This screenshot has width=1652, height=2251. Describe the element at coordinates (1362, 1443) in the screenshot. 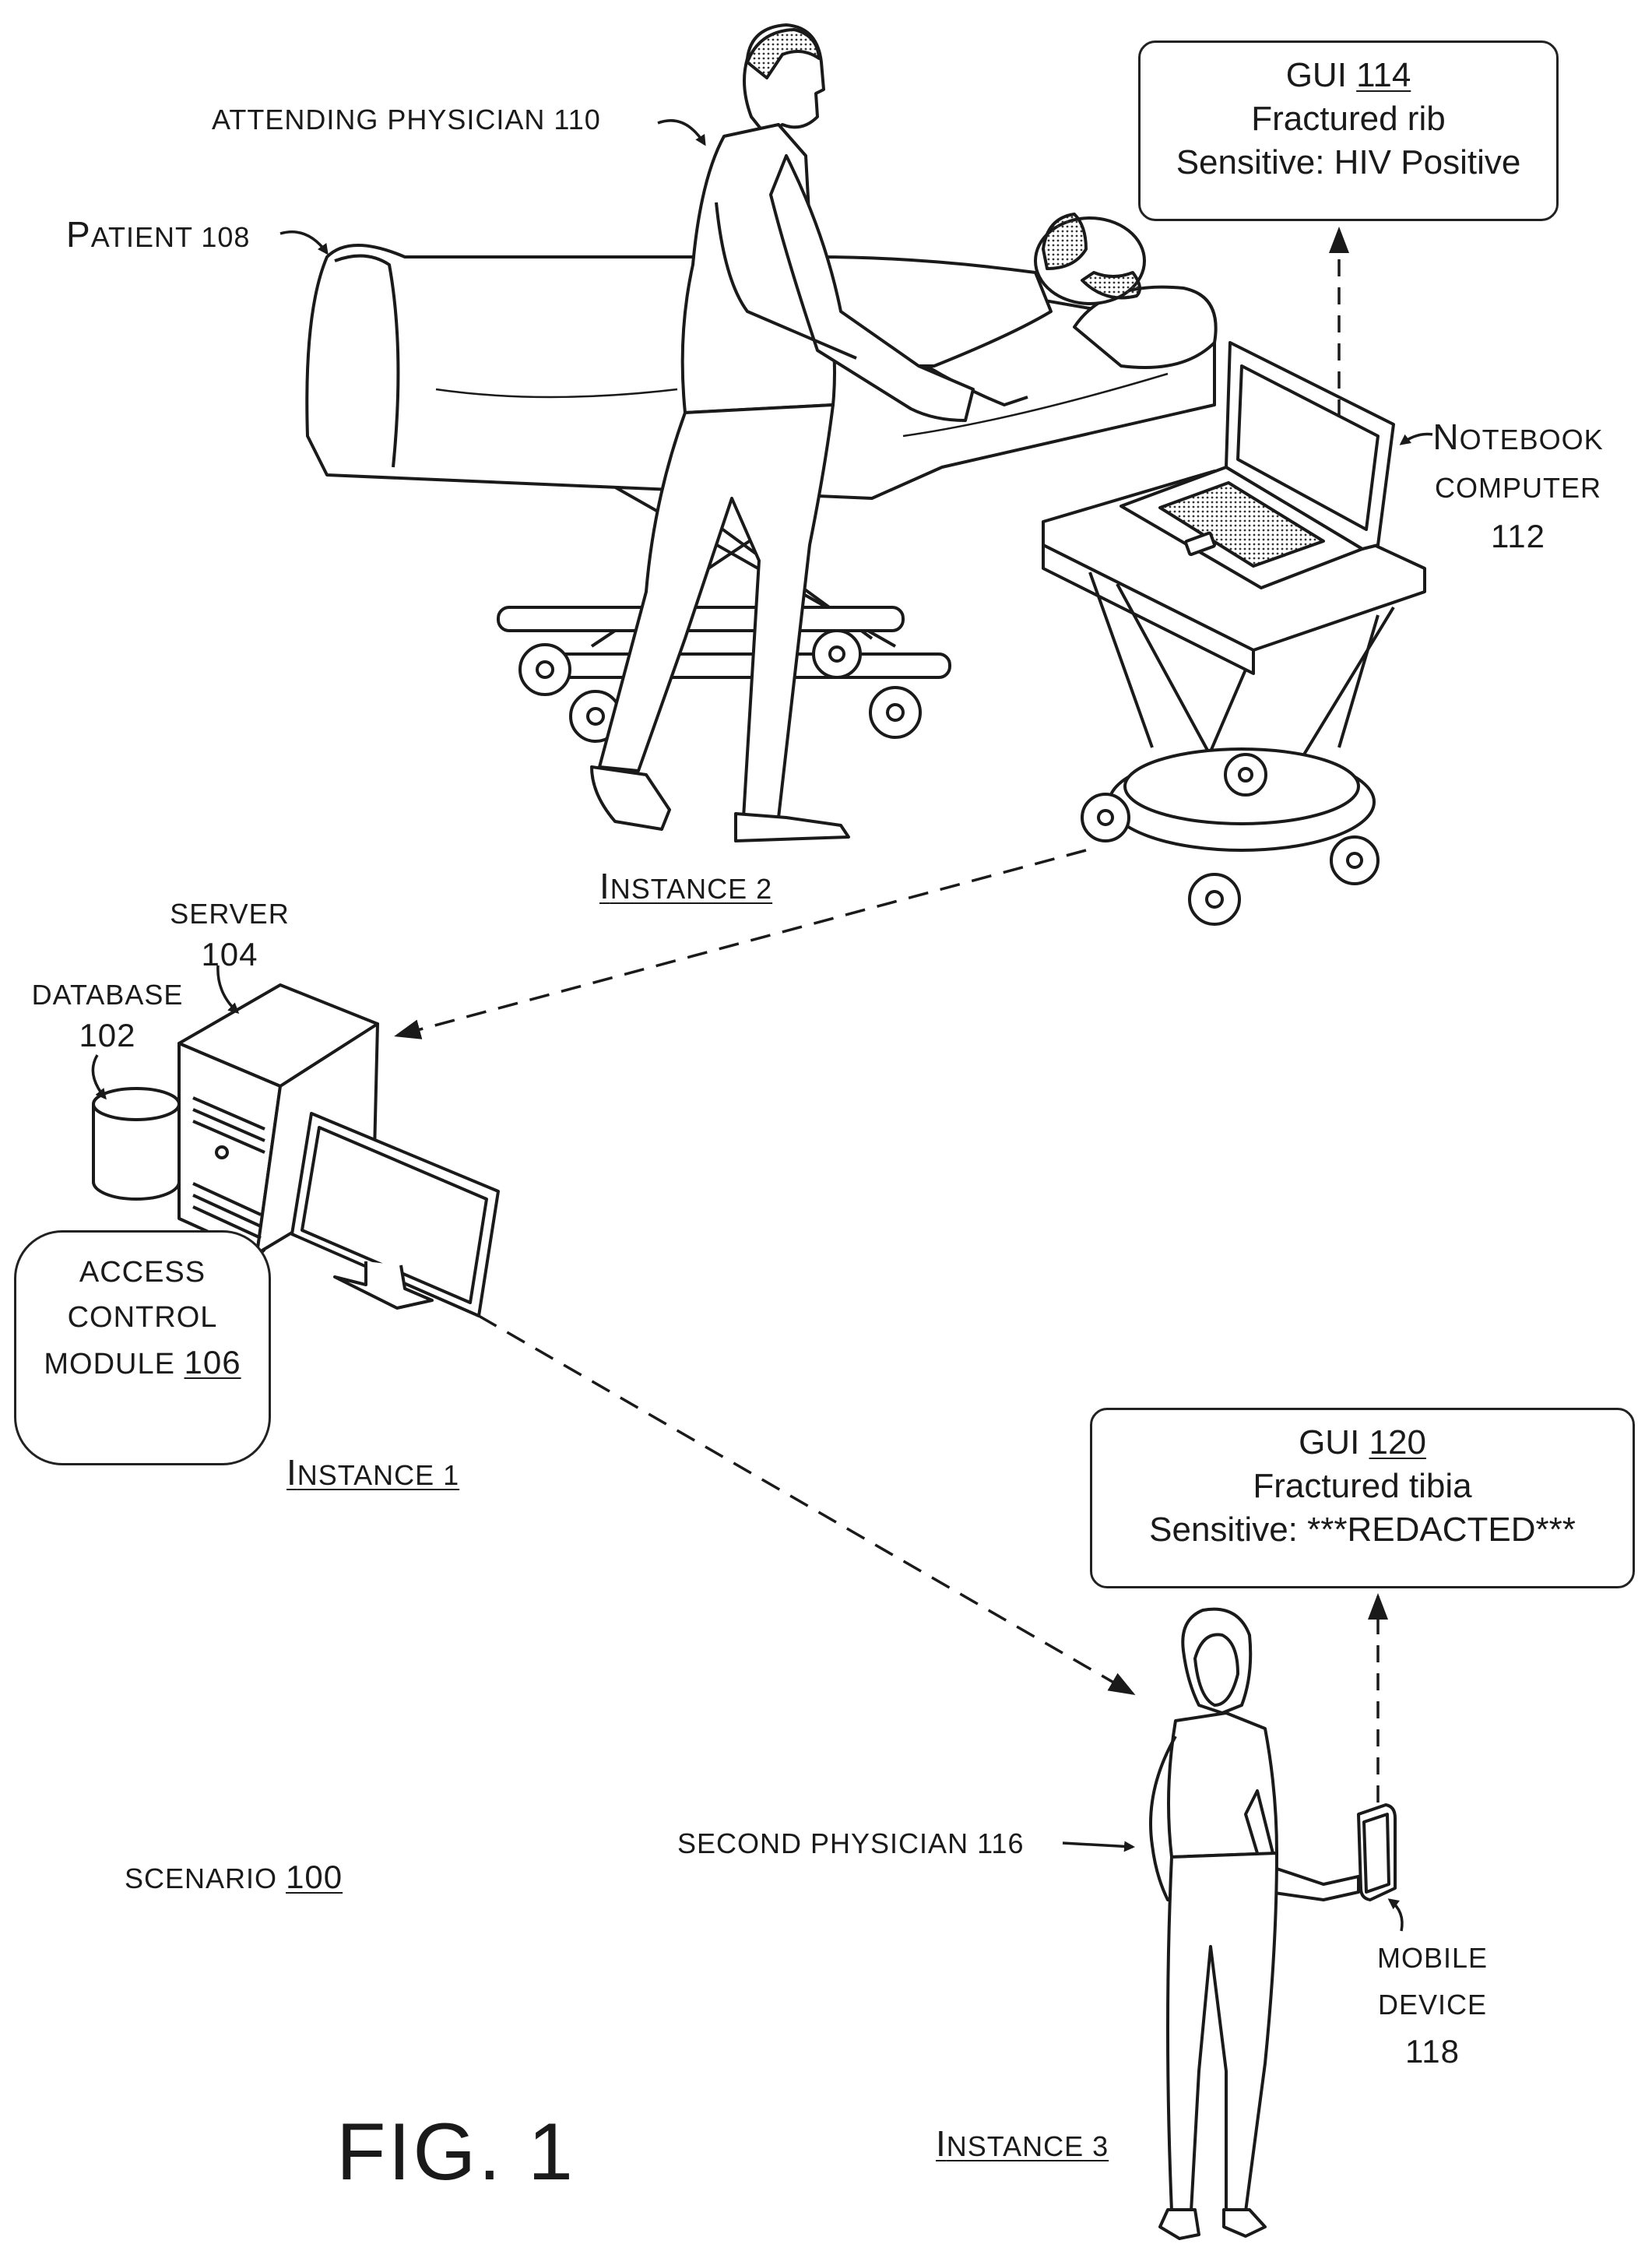

I see `gui-120-title: GUI 120` at that location.